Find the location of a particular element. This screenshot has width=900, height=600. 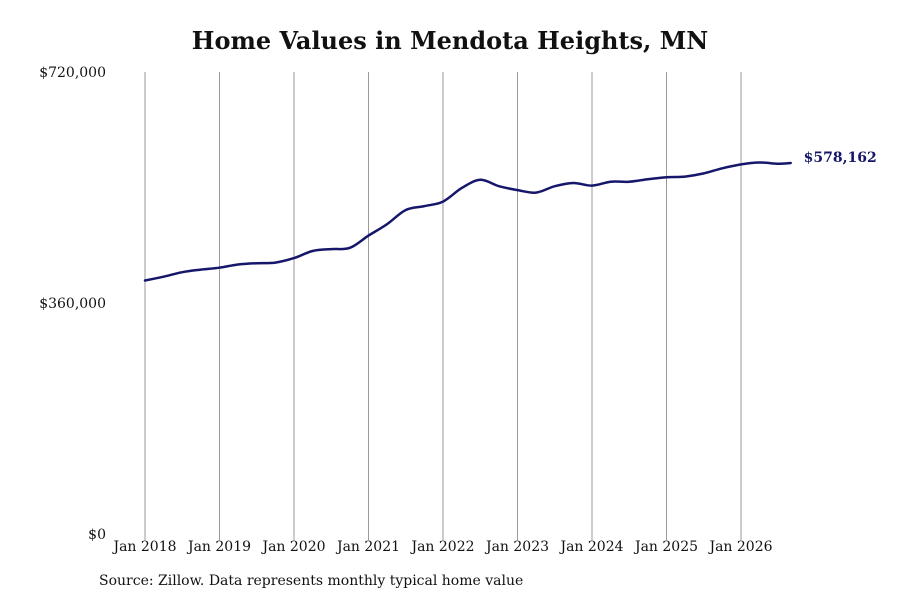

x-tick-label: Jan 2018 is located at coordinates (143, 547).